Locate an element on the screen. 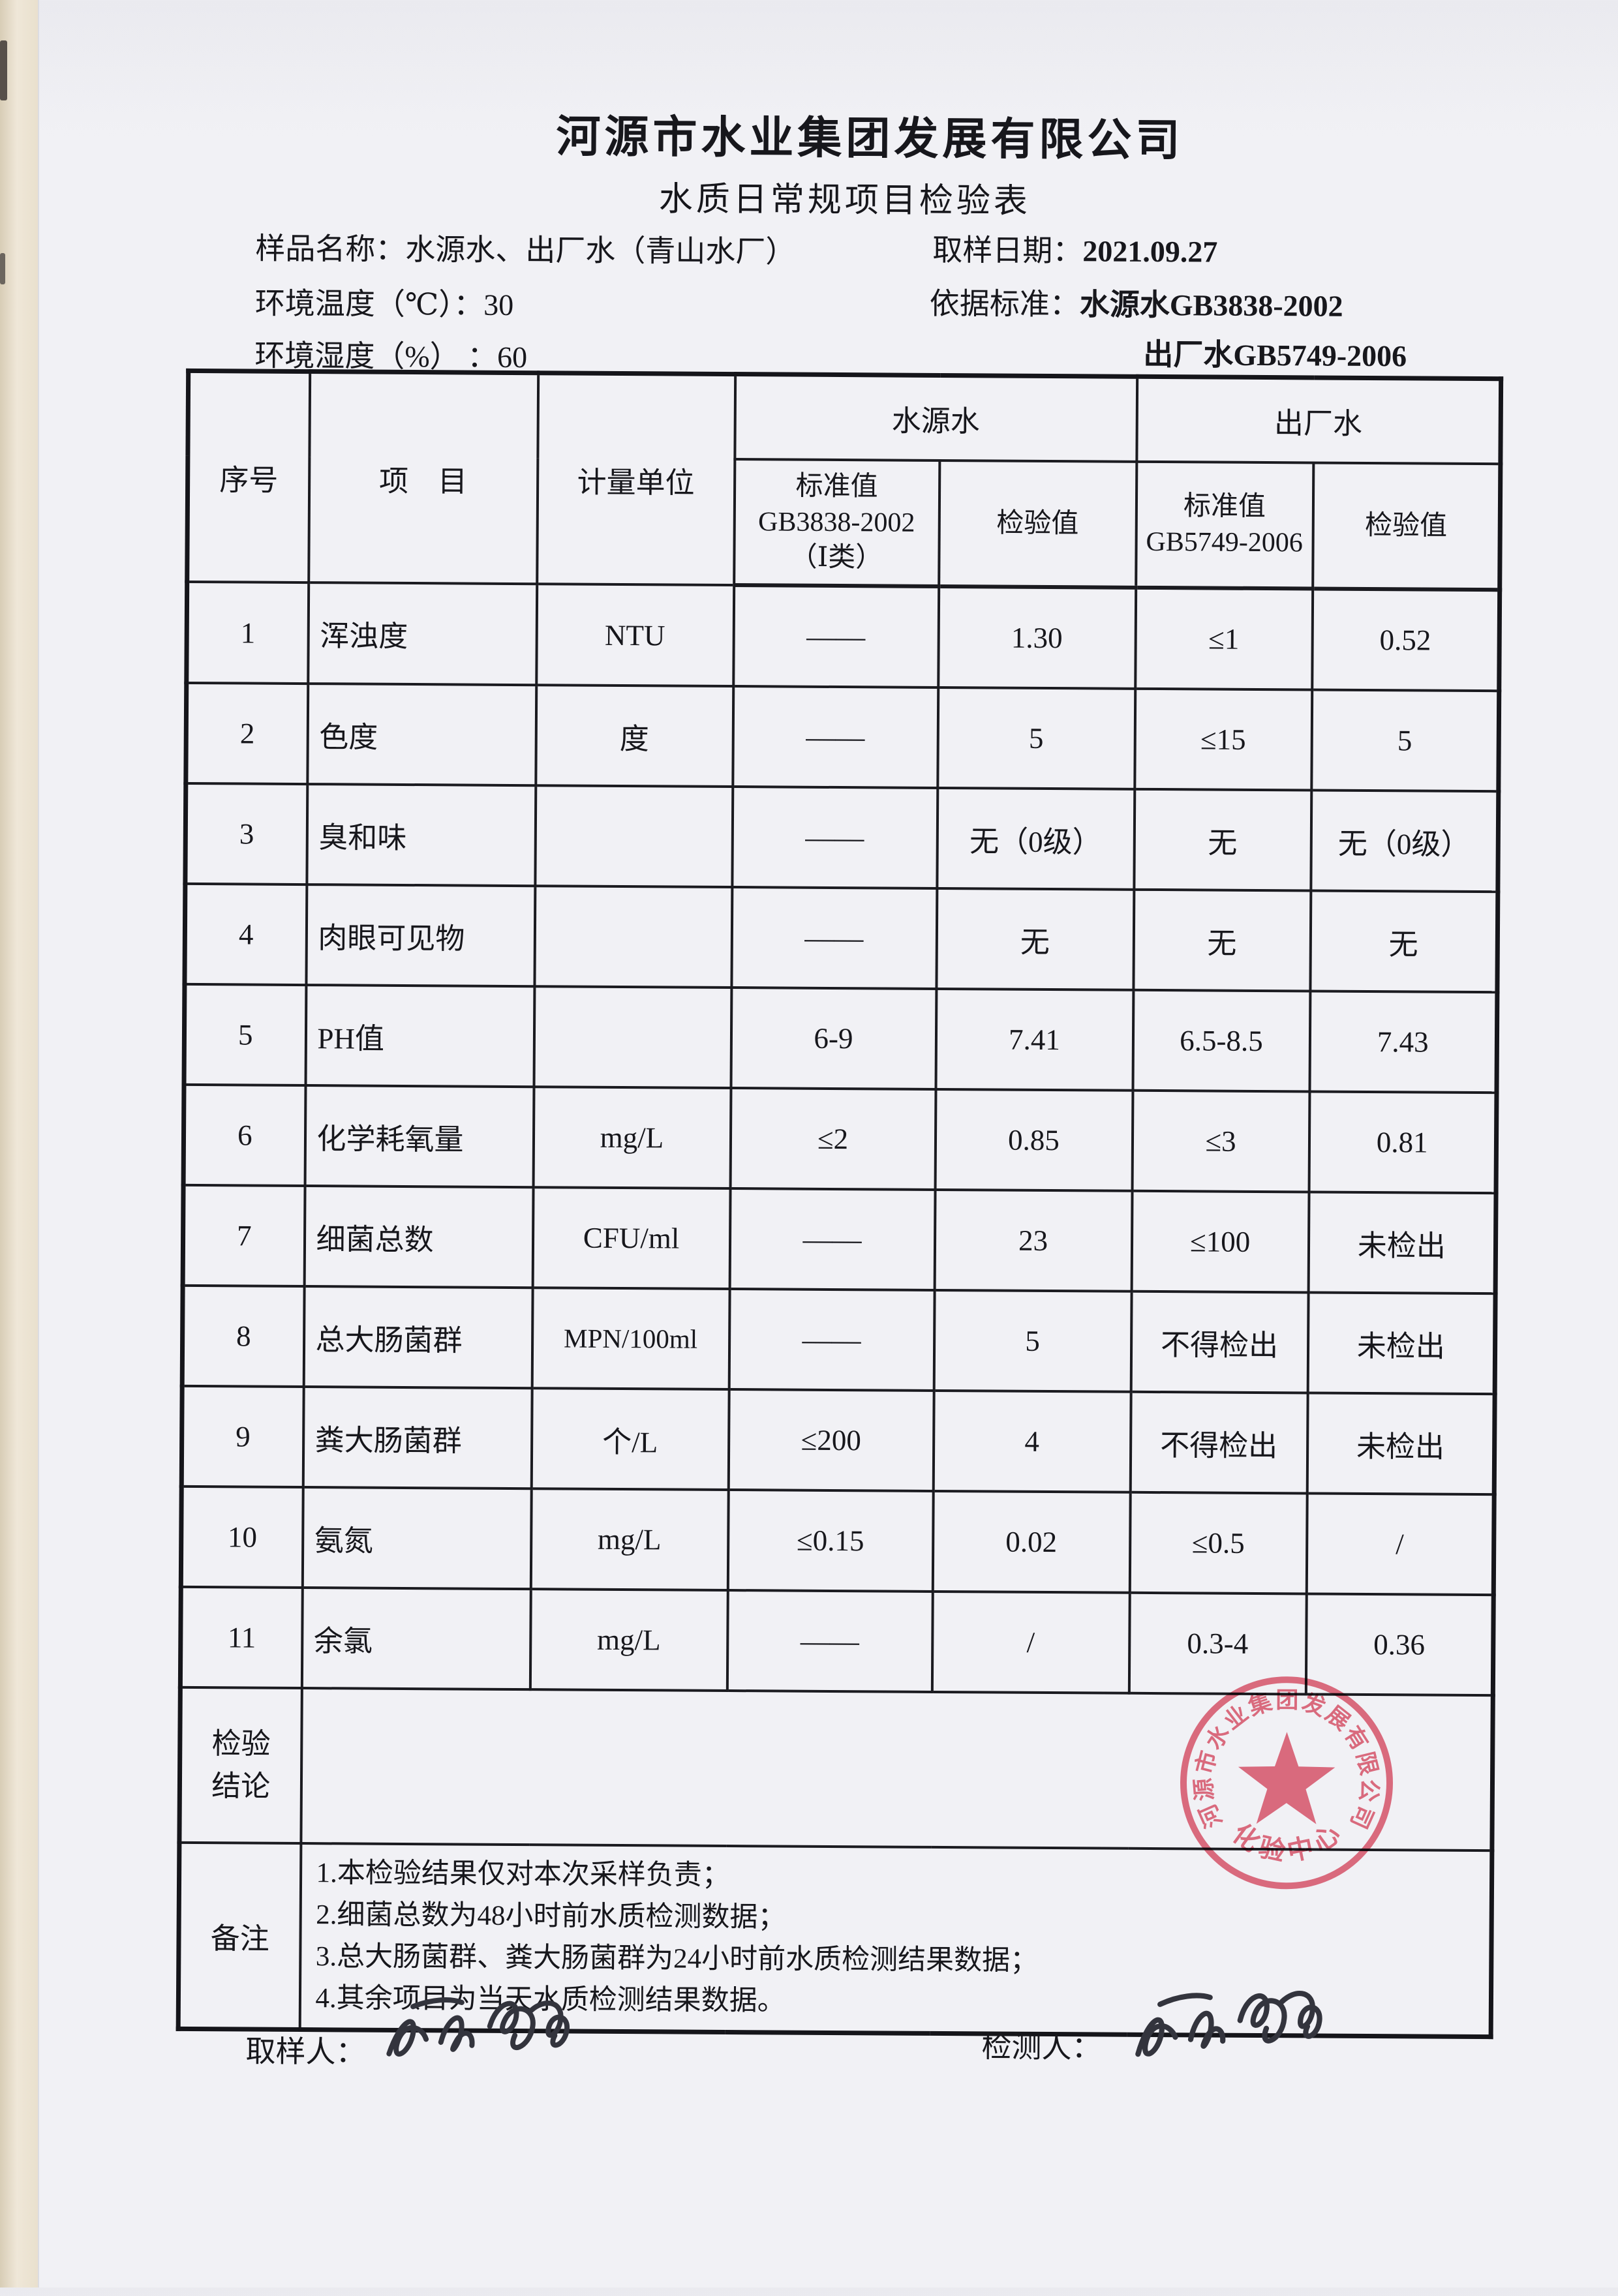 The image size is (1618, 2296). cell-item: 浑浊度 is located at coordinates (422, 634).